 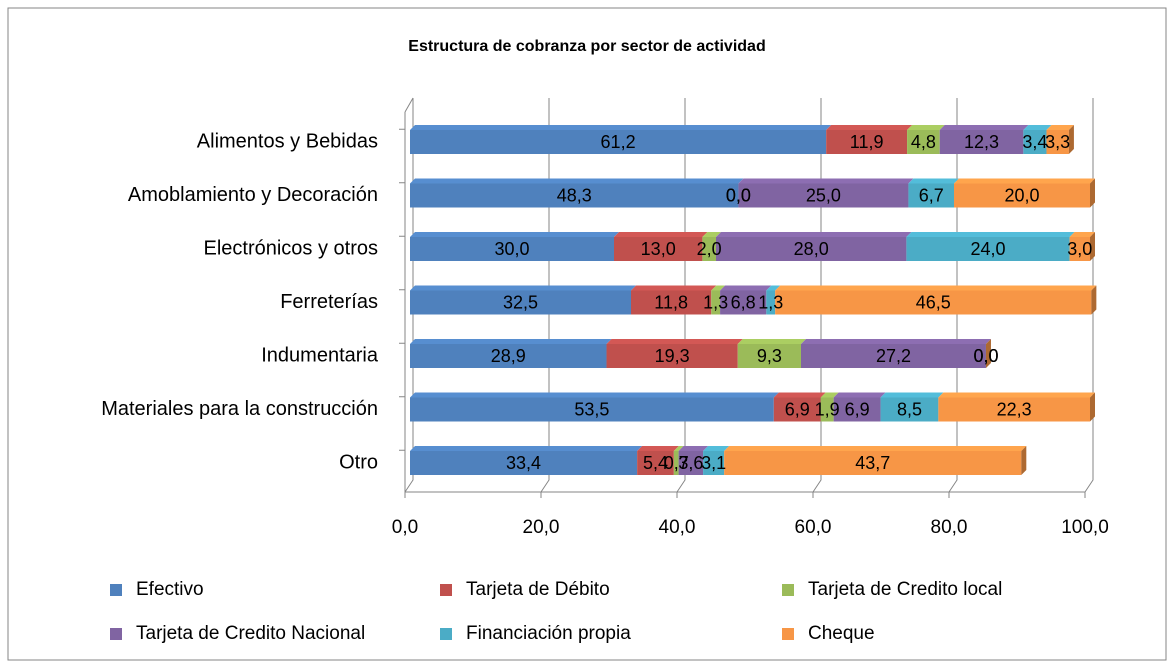 What do you see at coordinates (743, 302) in the screenshot?
I see `data-label: 6,8` at bounding box center [743, 302].